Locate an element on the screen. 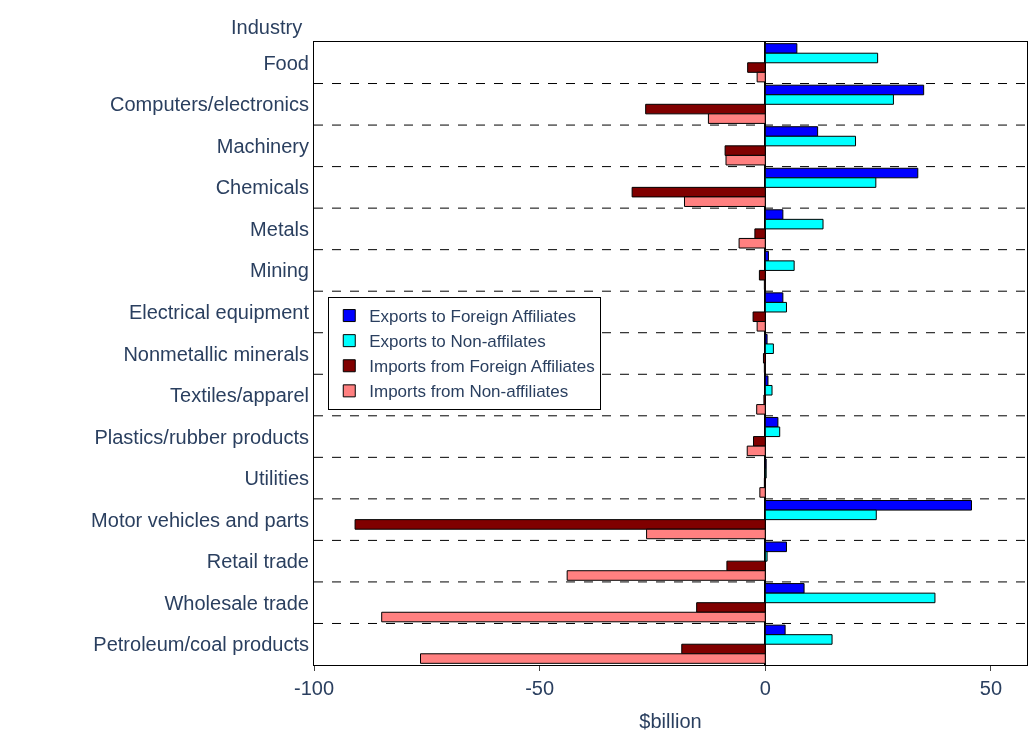  x-tick-label: 50 is located at coordinates (991, 688).